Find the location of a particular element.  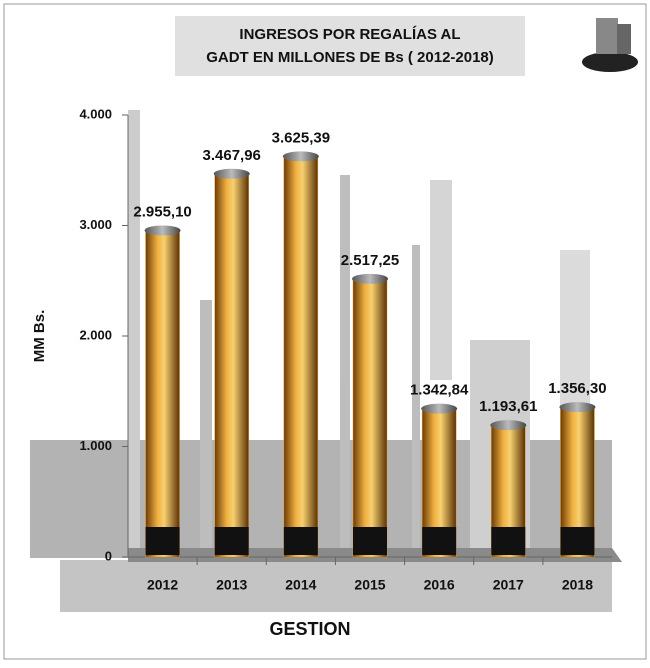

y-tick-label: 4.000 is located at coordinates (95, 113).